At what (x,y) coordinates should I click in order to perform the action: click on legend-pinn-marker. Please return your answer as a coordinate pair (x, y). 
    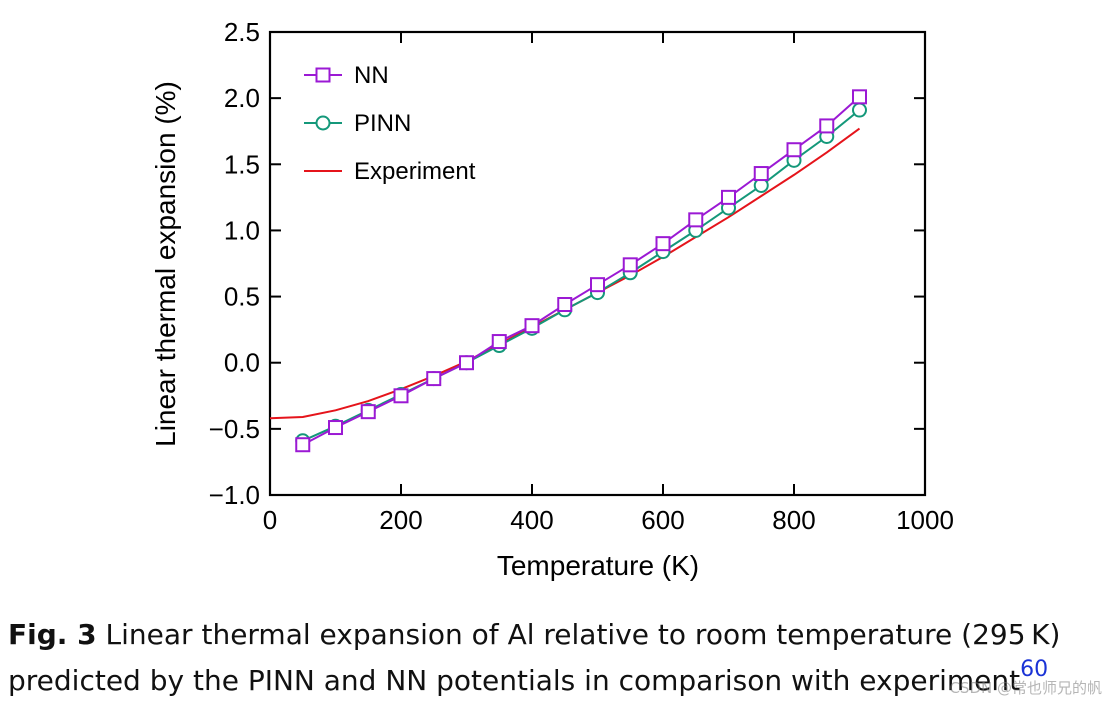
    Looking at the image, I should click on (323, 123).